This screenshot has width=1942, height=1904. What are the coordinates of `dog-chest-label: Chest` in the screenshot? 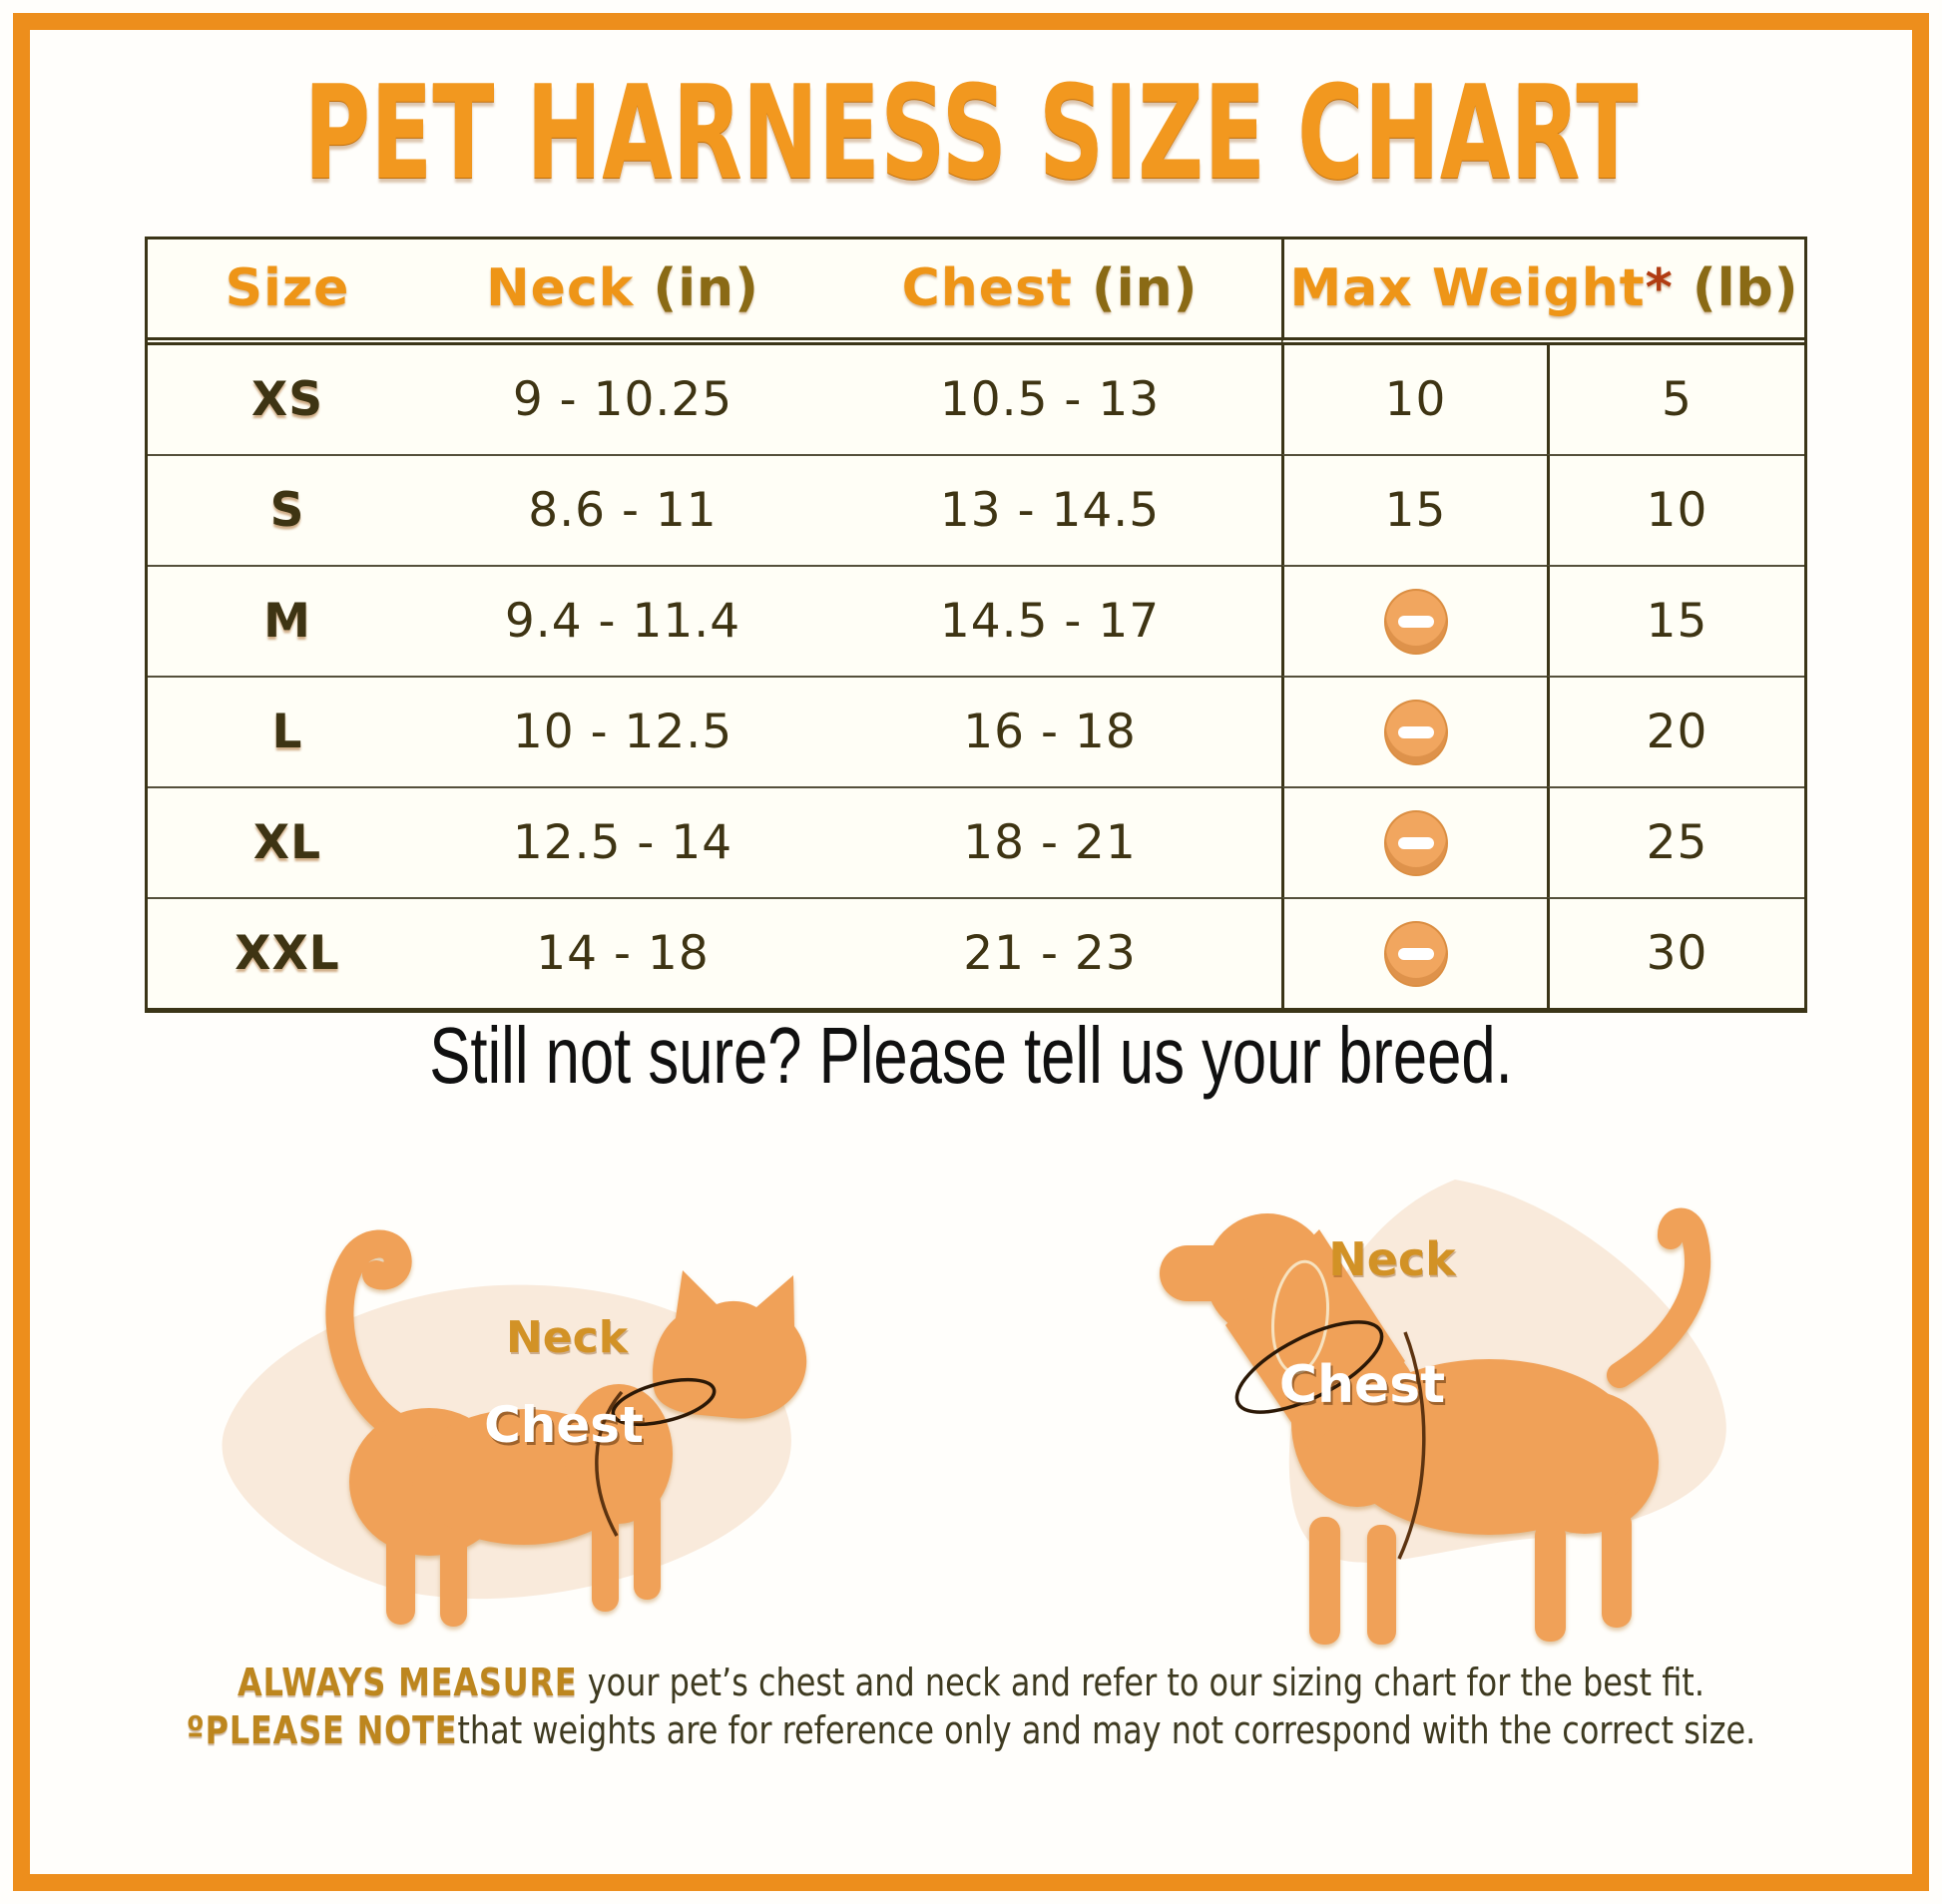 It's located at (1362, 1385).